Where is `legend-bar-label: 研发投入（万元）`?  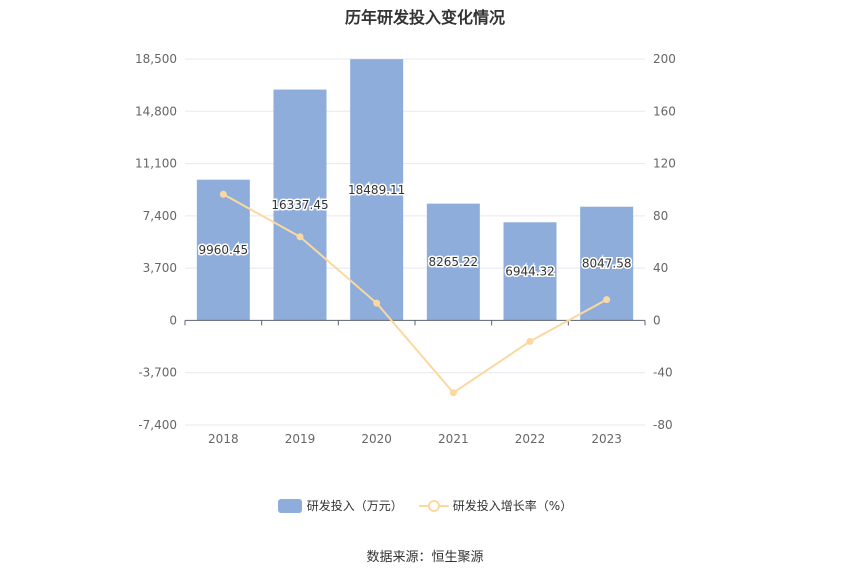 legend-bar-label: 研发投入（万元） is located at coordinates (354, 506).